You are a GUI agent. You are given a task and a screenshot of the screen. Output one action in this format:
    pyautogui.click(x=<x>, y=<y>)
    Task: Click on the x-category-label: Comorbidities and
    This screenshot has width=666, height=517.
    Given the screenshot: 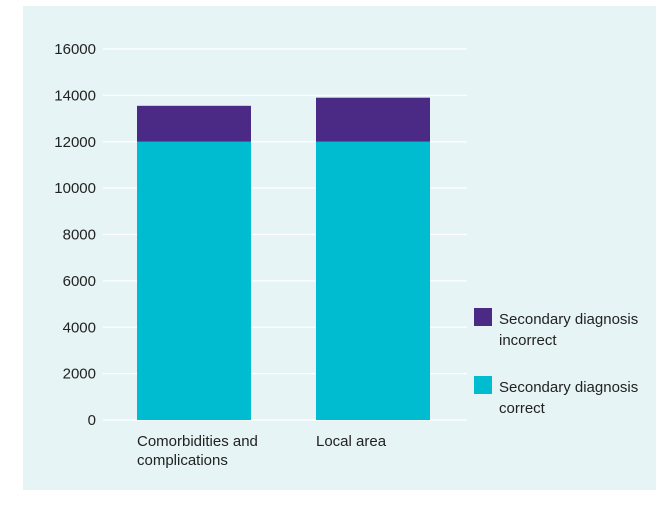 What is the action you would take?
    pyautogui.click(x=197, y=441)
    